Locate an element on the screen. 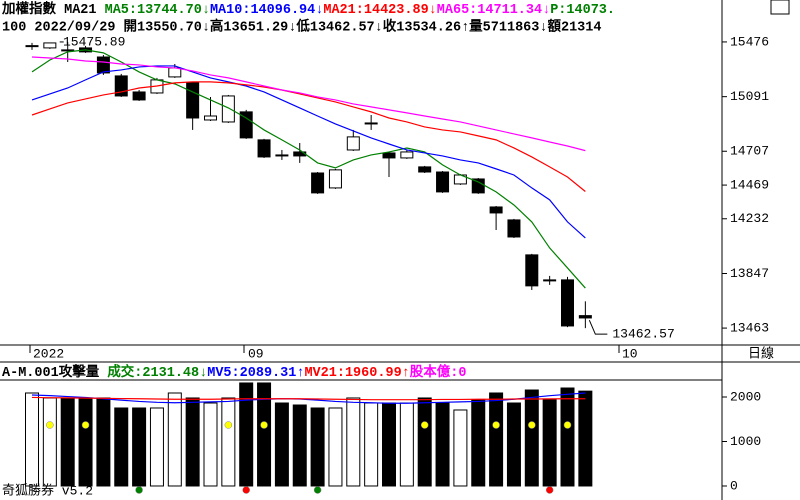 This screenshot has width=800, height=500. y-tick-label: 13463 is located at coordinates (749, 328).